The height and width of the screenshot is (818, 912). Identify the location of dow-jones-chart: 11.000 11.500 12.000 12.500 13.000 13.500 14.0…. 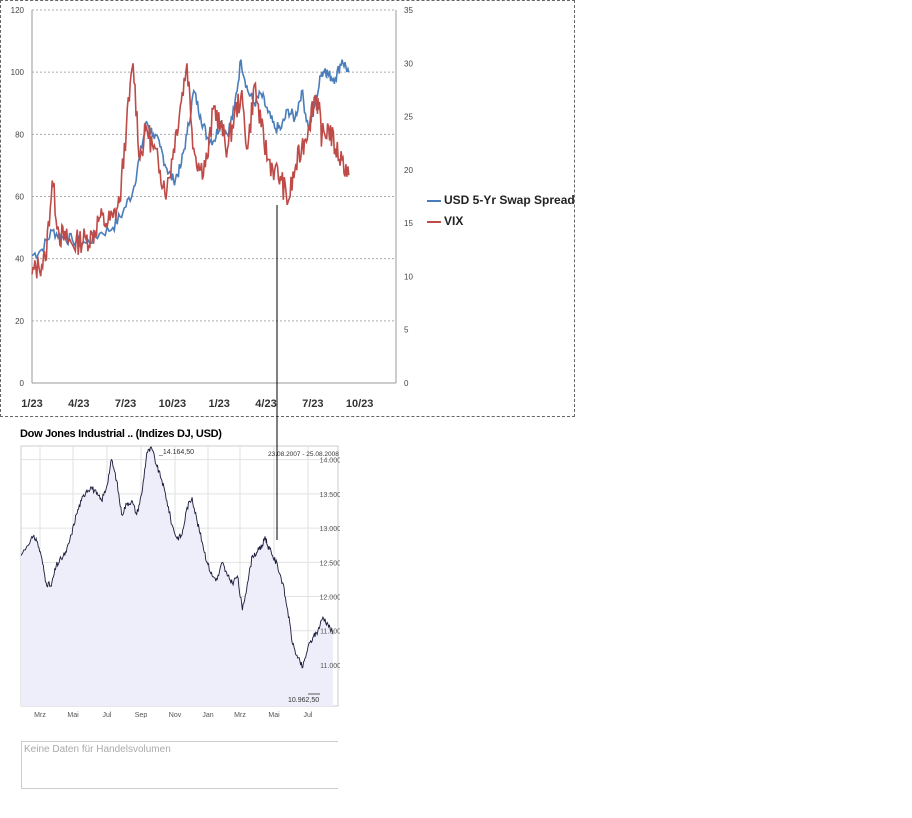
(180, 573).